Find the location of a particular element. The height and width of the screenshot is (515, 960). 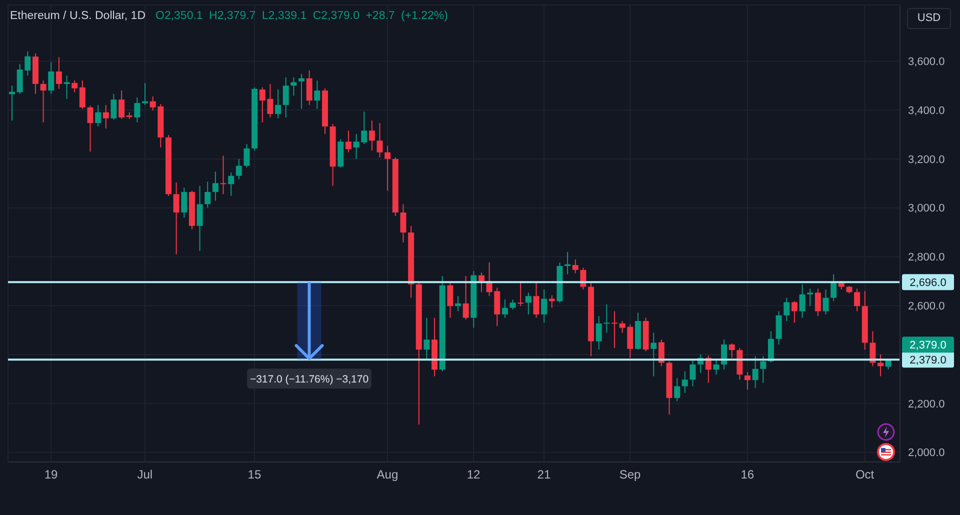

ref-line-label: 2,379.0 is located at coordinates (928, 360).